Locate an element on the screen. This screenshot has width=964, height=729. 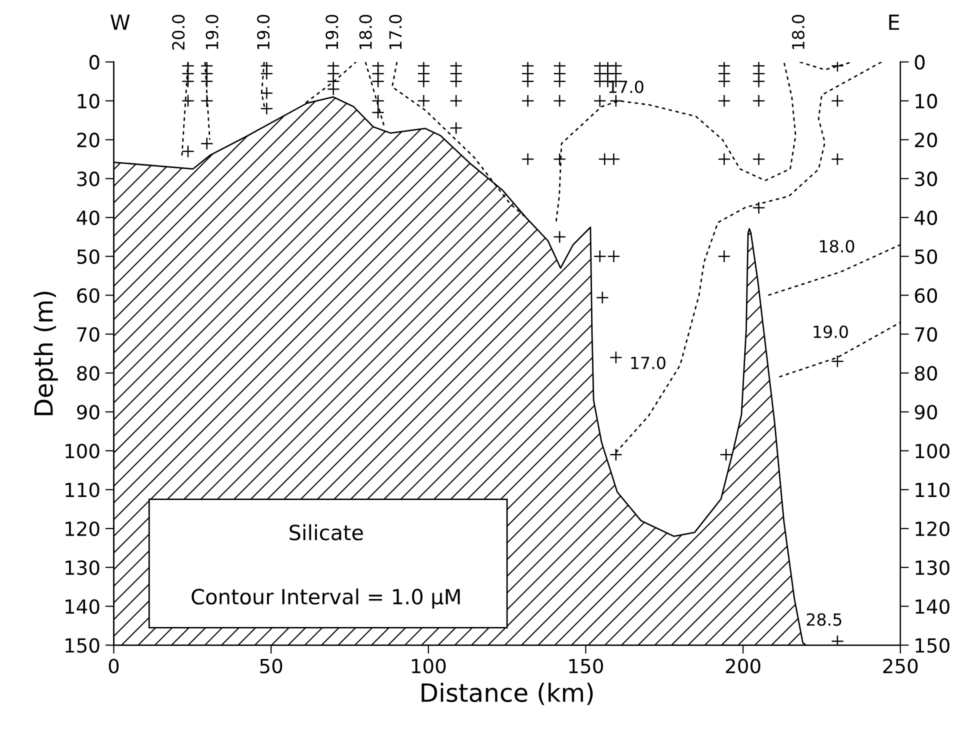
y2-tick-label: 140 is located at coordinates (933, 606).